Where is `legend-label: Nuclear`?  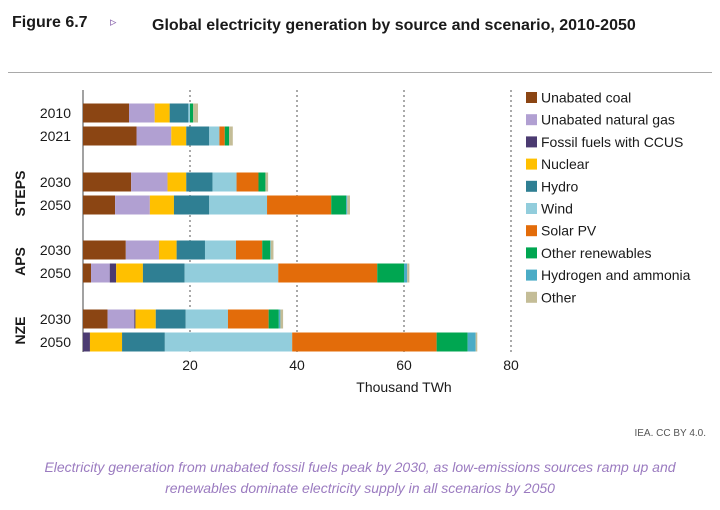
legend-label: Nuclear is located at coordinates (565, 164).